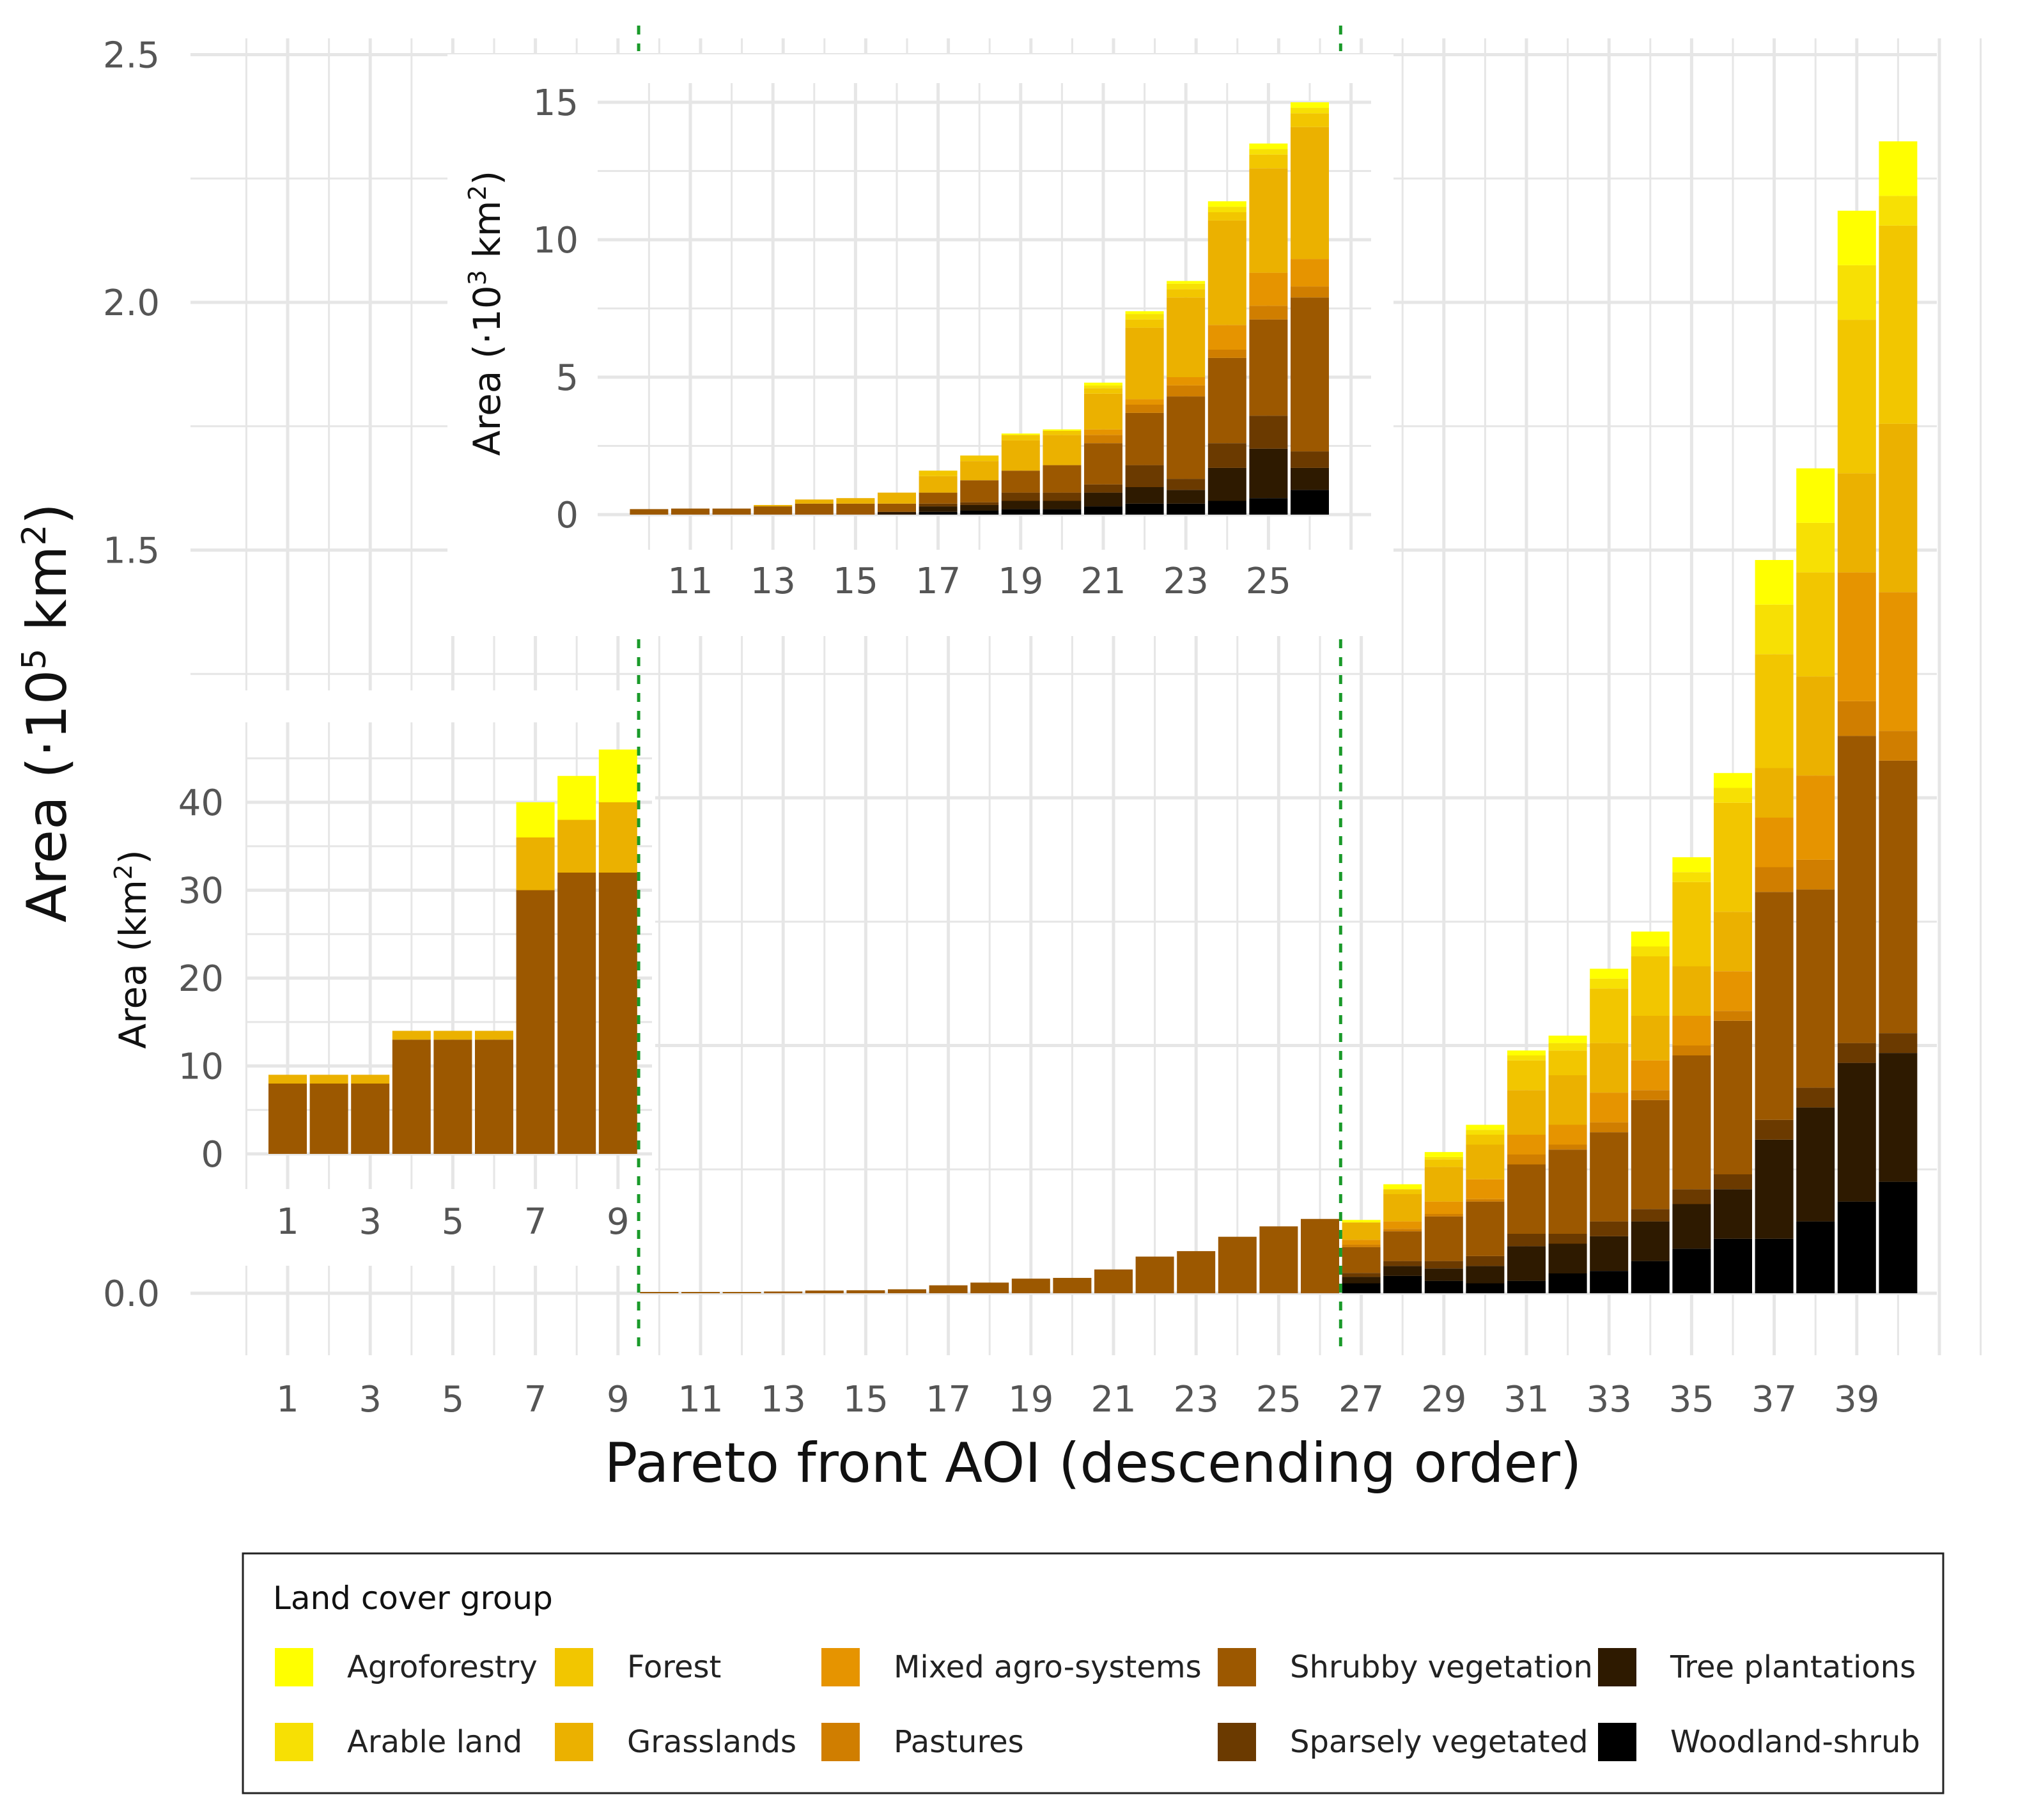  What do you see at coordinates (773, 581) in the screenshot?
I see `inset-mid-x-tick: 13` at bounding box center [773, 581].